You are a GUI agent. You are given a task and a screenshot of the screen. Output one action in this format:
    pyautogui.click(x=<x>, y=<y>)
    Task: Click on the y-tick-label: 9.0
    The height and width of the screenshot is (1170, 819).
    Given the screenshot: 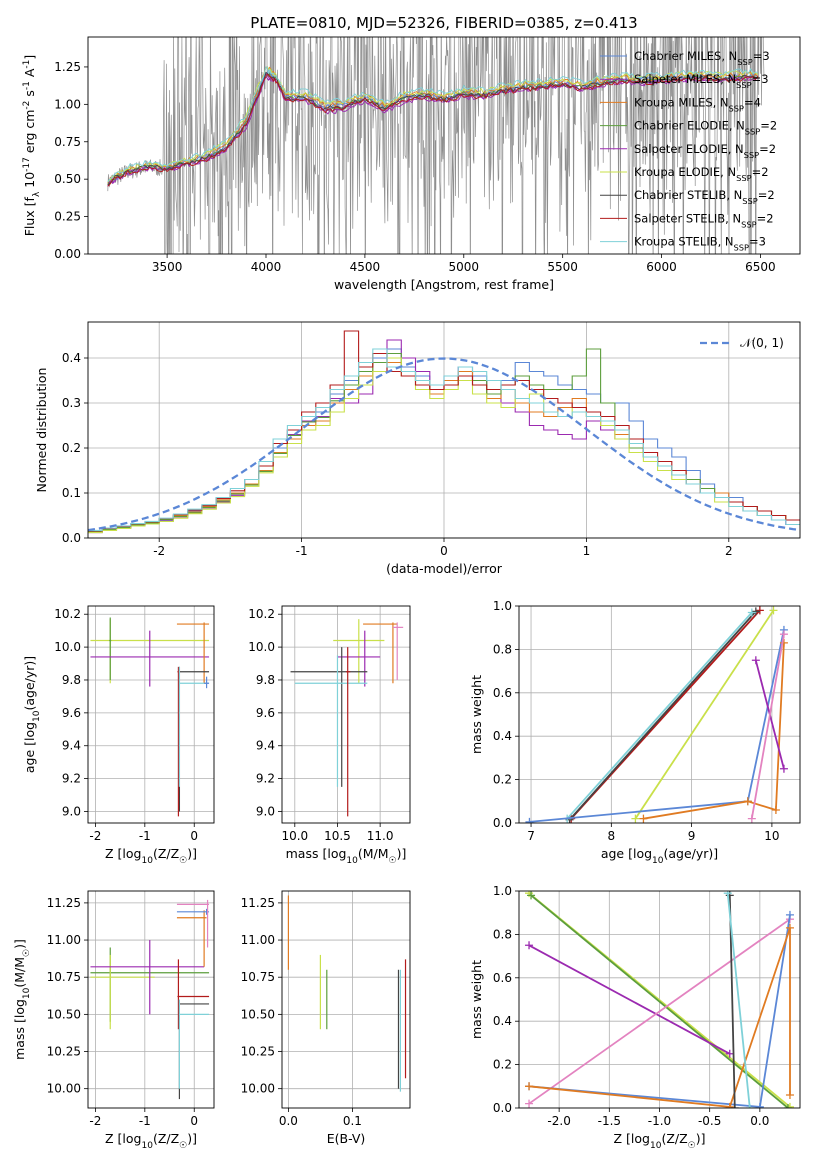 What is the action you would take?
    pyautogui.click(x=71, y=811)
    